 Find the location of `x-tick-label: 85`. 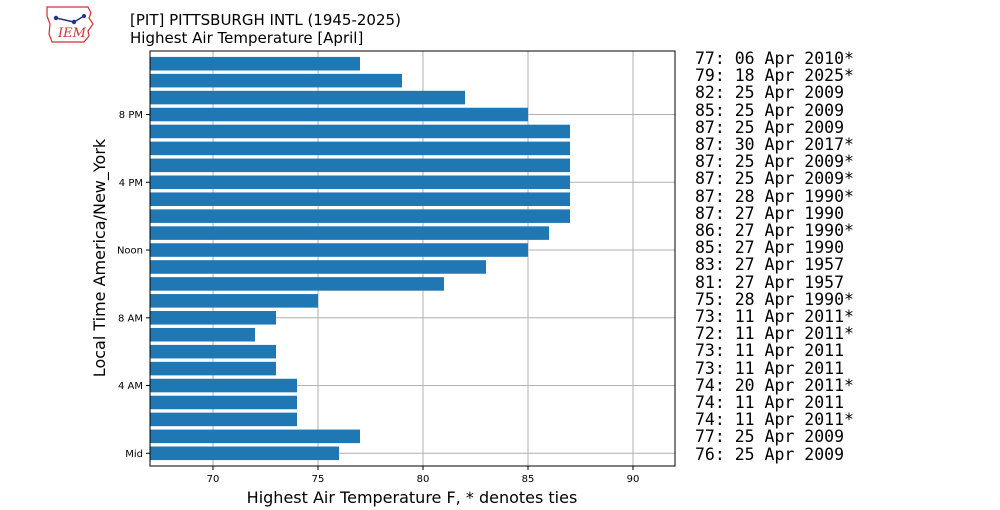

x-tick-label: 85 is located at coordinates (528, 479).